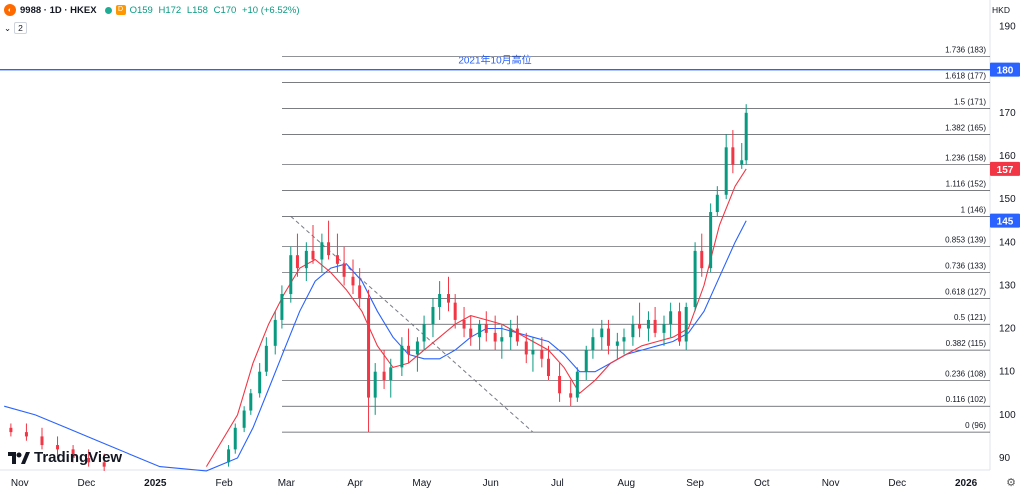 The width and height of the screenshot is (1024, 495). Describe the element at coordinates (965, 240) in the screenshot. I see `fib-level-label: 0.853 (139)` at that location.